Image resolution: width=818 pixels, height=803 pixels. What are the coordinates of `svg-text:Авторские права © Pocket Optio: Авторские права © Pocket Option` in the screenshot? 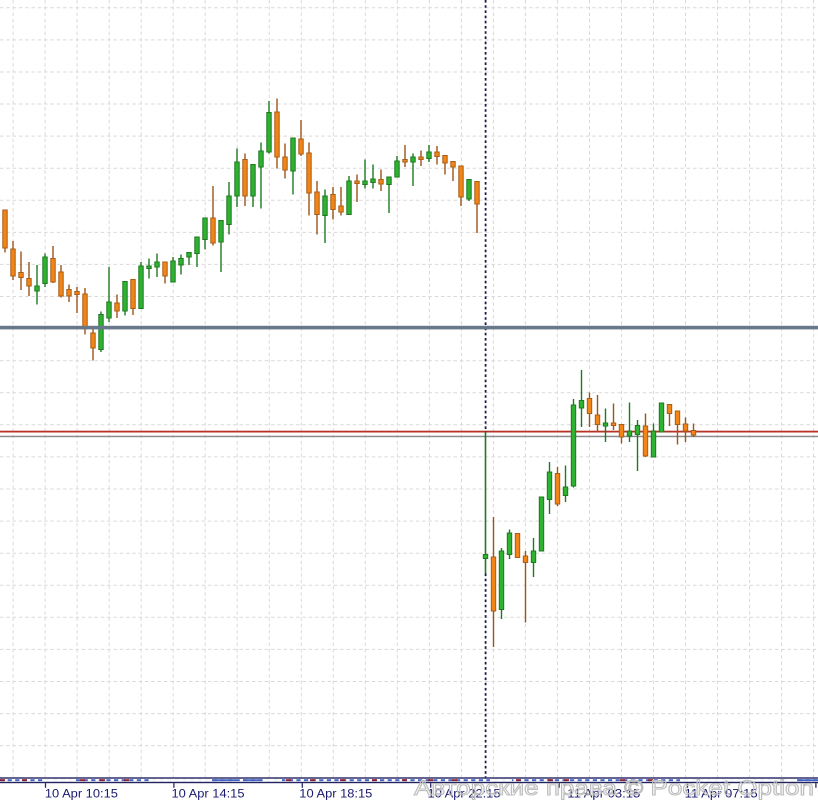 It's located at (614, 788).